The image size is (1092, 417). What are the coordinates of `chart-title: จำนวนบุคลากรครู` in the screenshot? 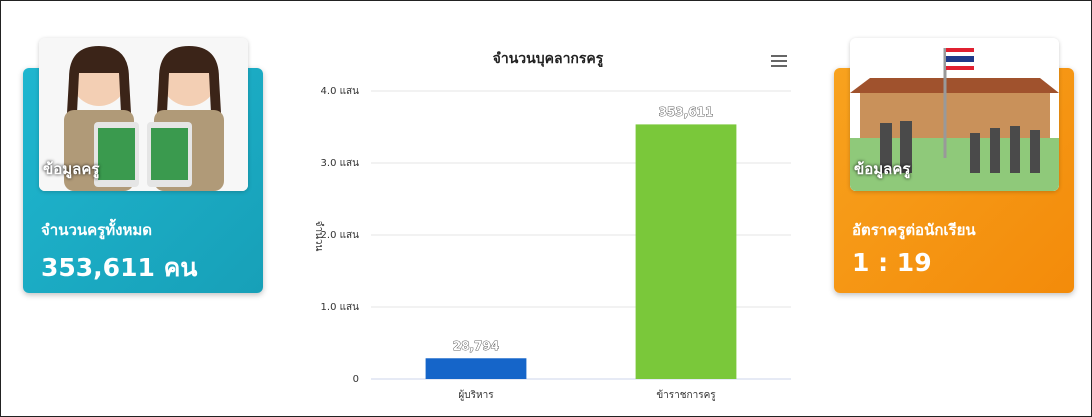 It's located at (548, 59).